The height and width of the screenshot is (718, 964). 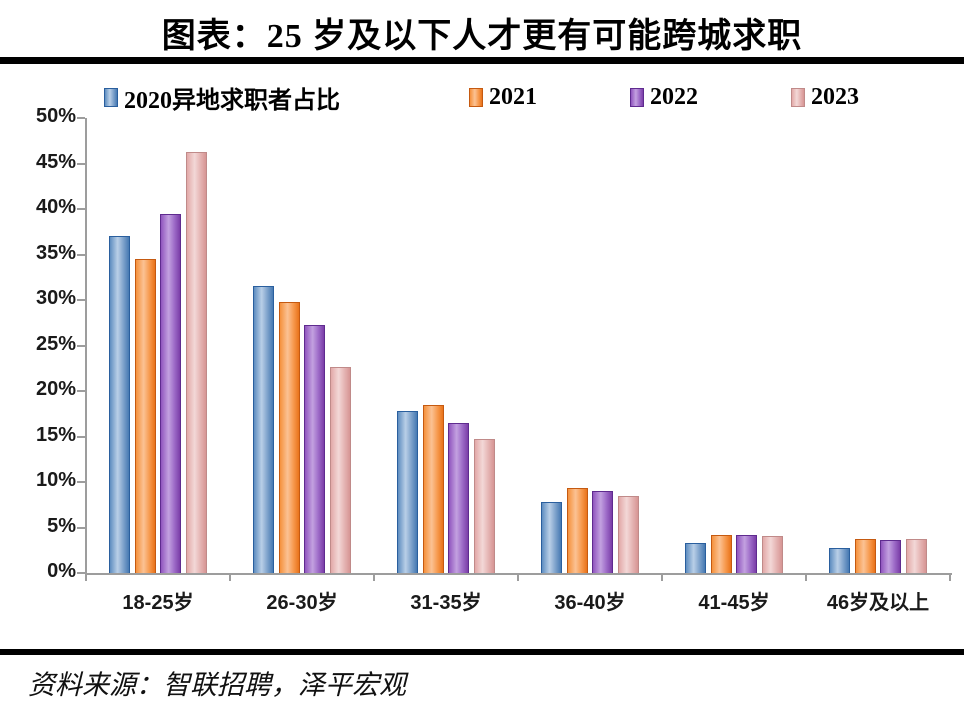 I want to click on y-axis-tick-label: 5%, so click(x=61, y=525).